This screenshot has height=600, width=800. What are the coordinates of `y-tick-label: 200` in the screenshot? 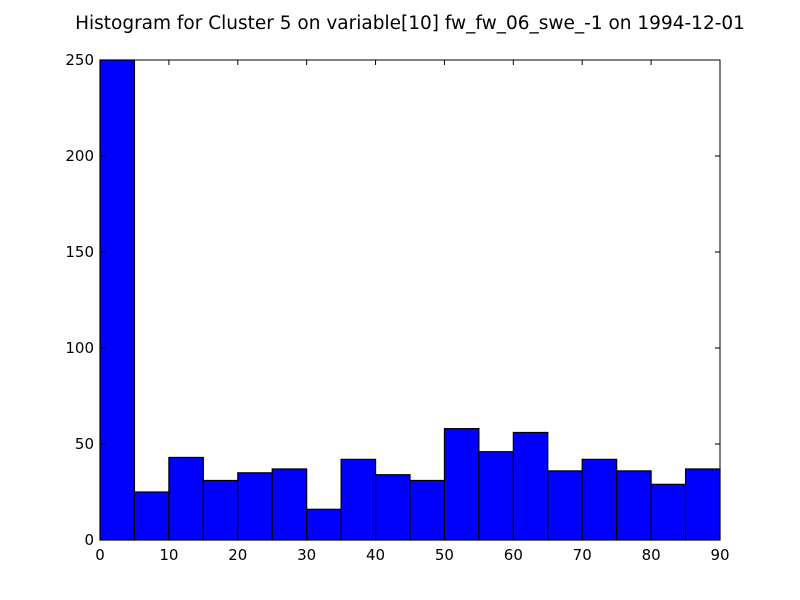 It's located at (79, 156).